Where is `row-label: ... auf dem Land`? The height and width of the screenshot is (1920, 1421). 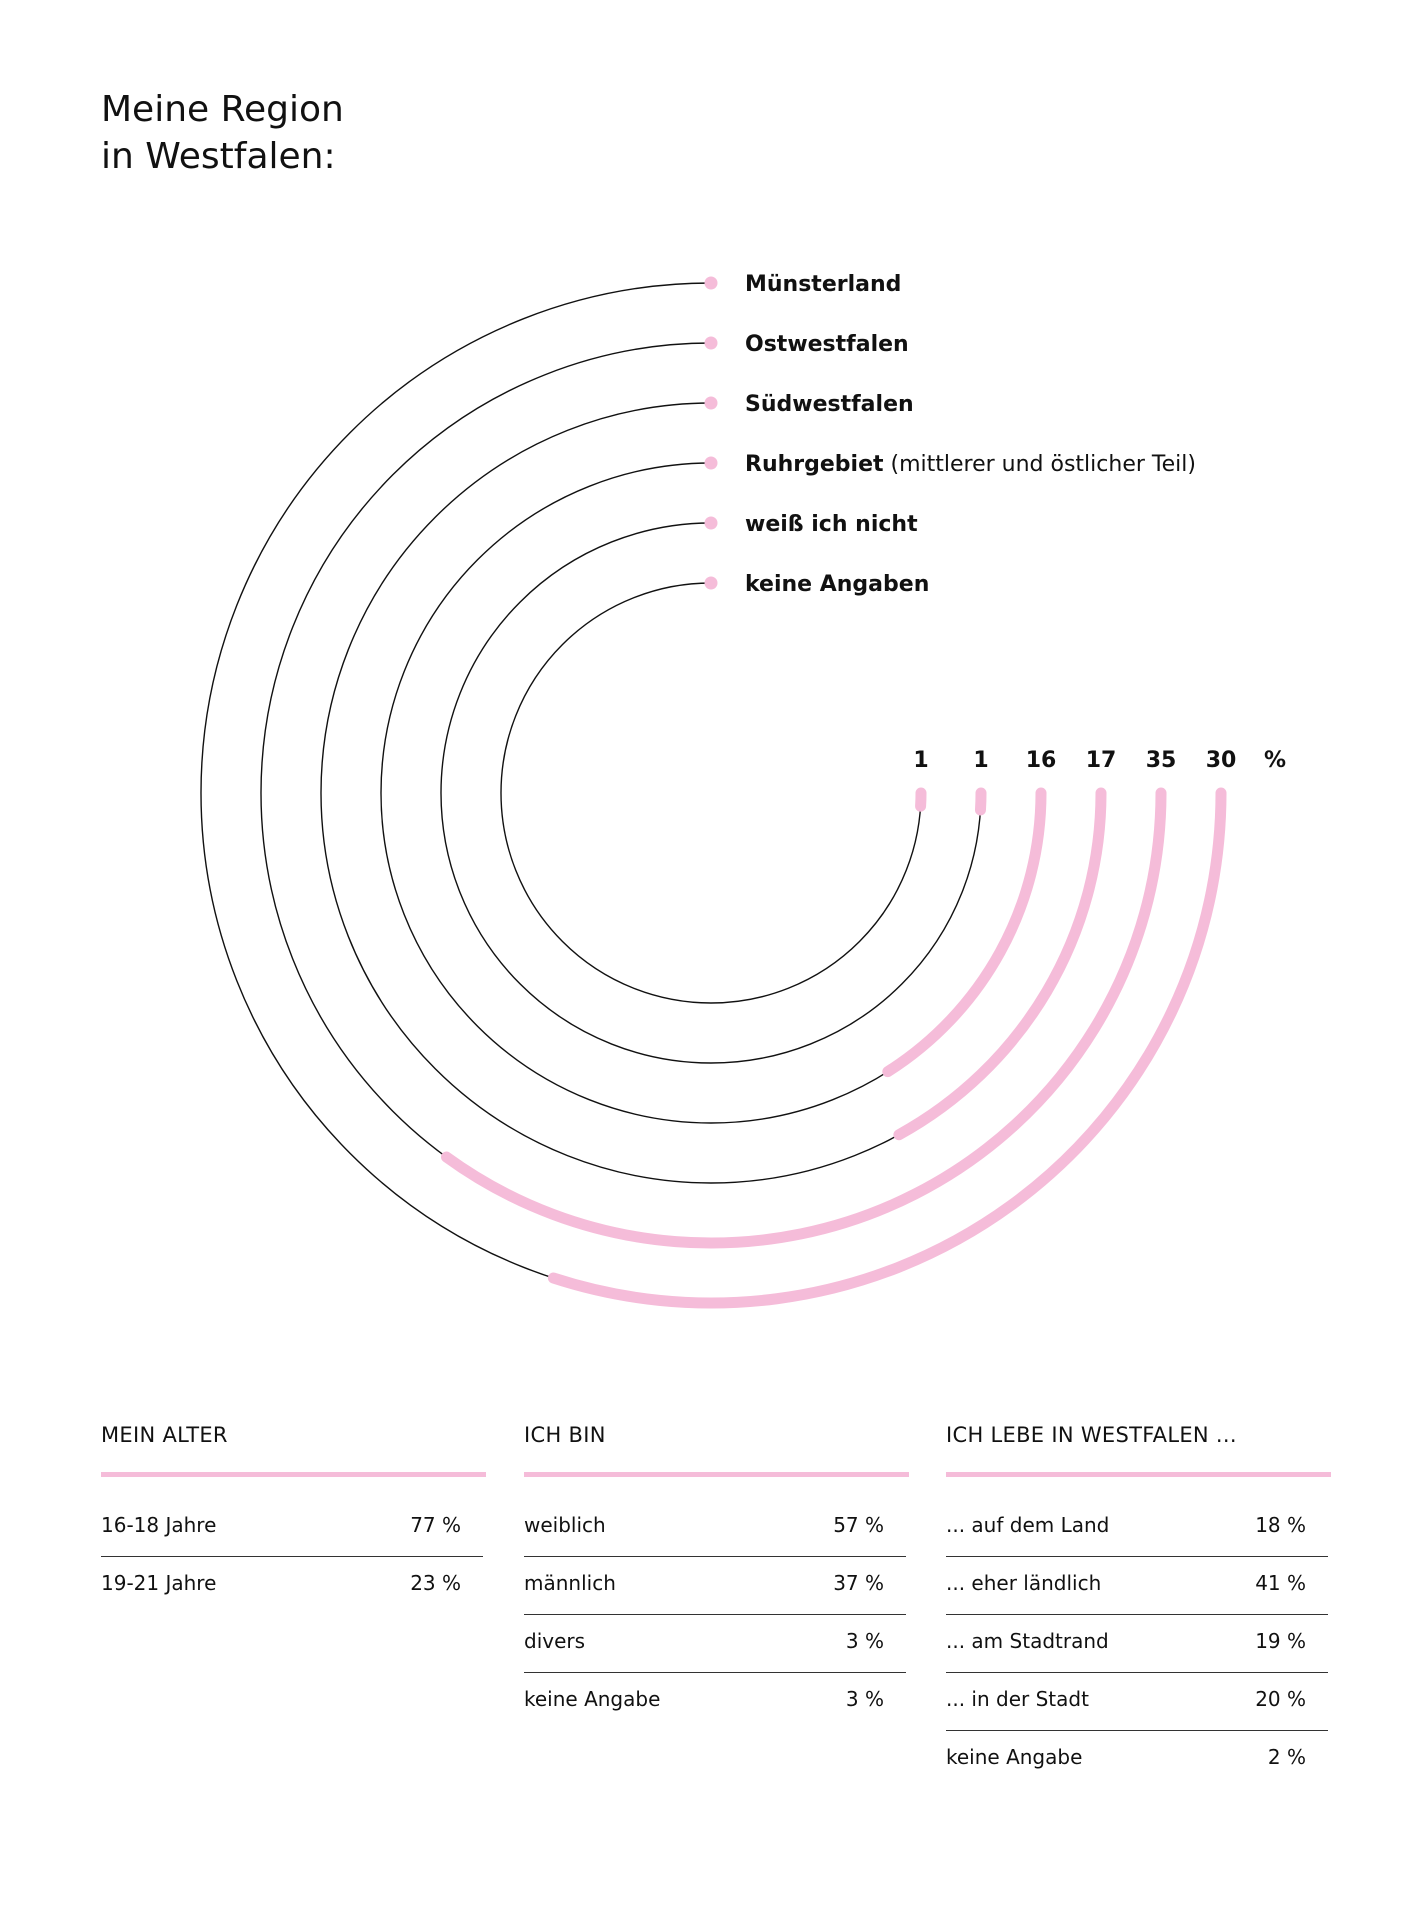
row-label: ... auf dem Land is located at coordinates (1028, 1525).